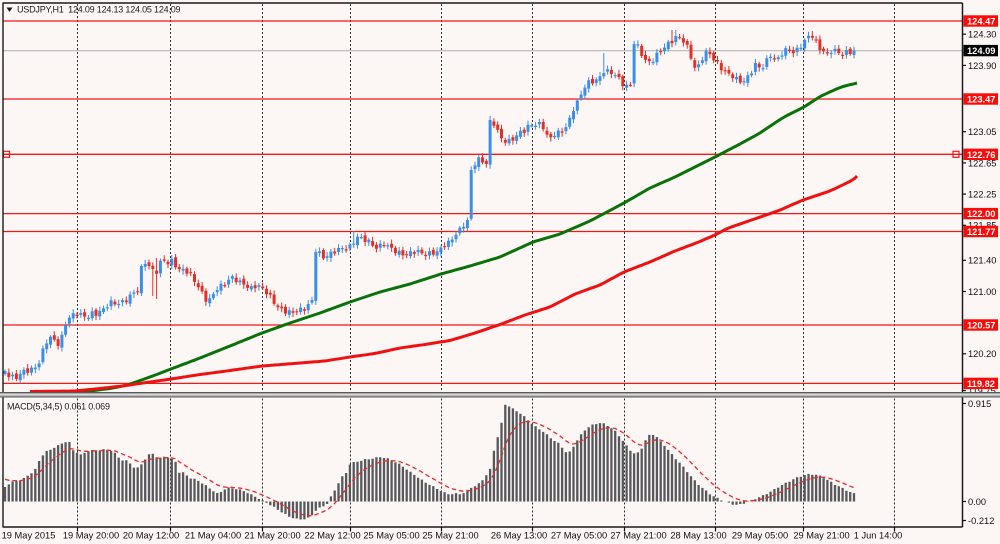 This screenshot has width=1000, height=544. Describe the element at coordinates (272, 536) in the screenshot. I see `svg-text: 21 May 20:00` at that location.